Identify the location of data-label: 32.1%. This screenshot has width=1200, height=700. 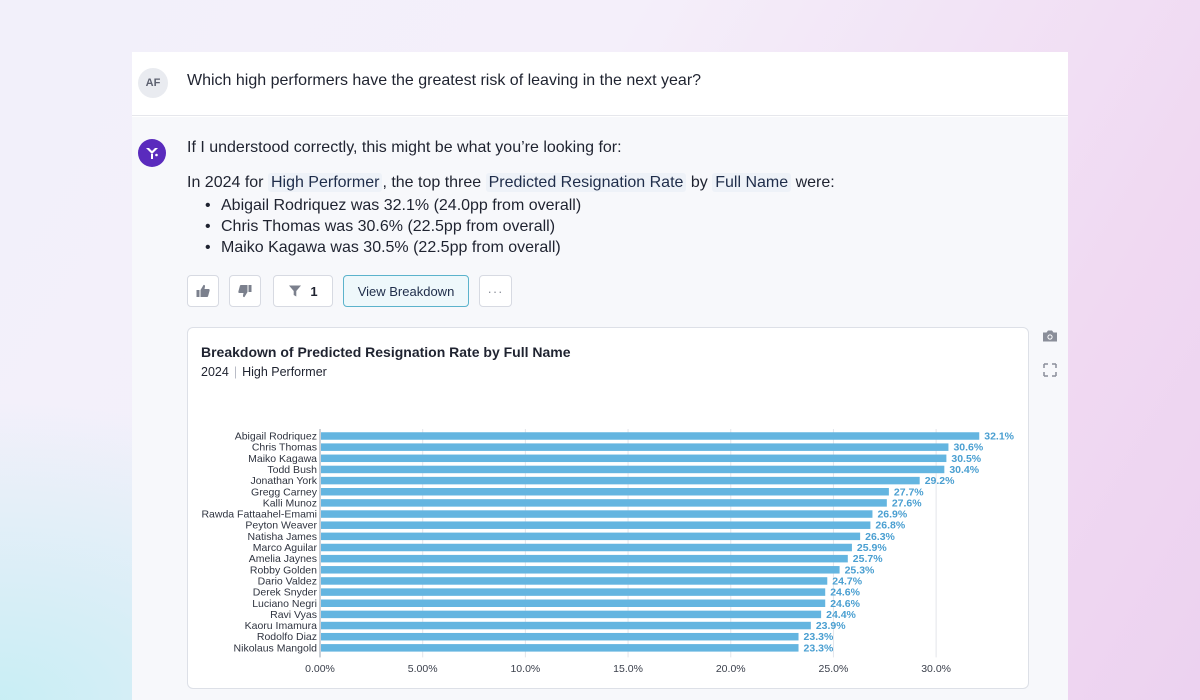
(999, 437).